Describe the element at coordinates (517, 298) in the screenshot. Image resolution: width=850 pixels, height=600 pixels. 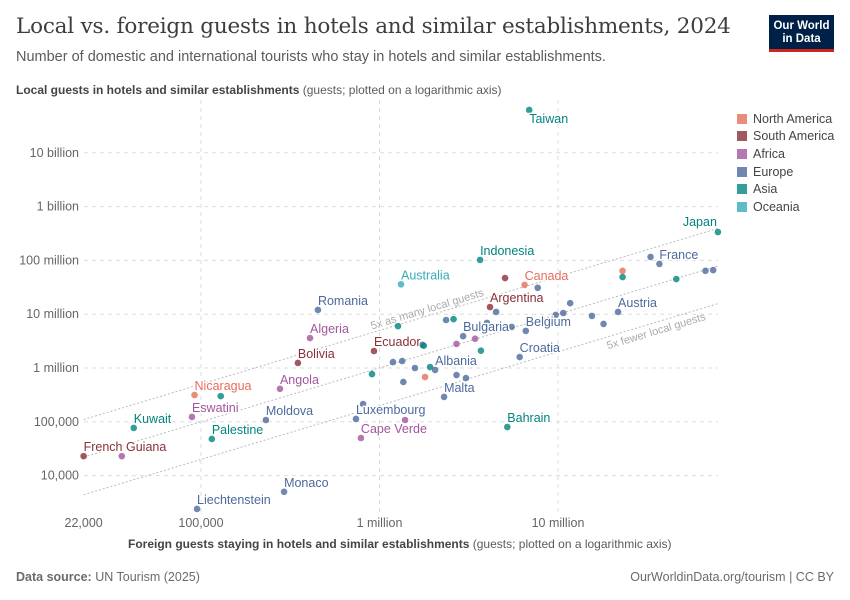
I see `point-label: Argentina` at that location.